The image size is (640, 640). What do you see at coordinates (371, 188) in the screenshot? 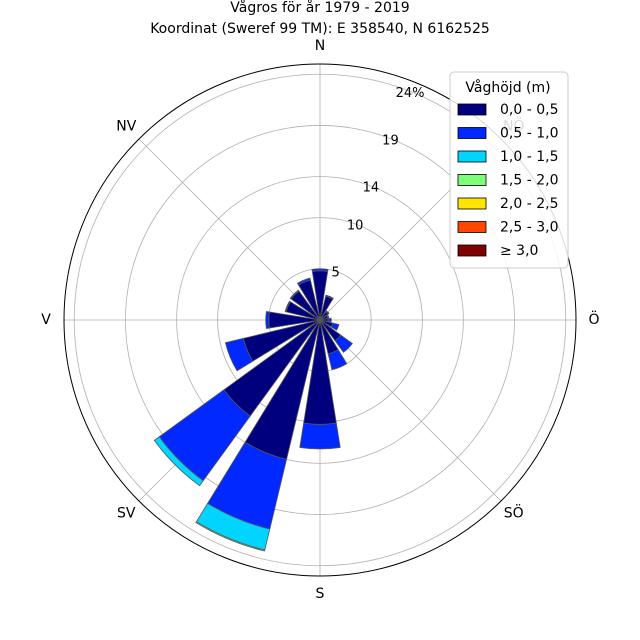
I see `radial-tick-2: 14` at bounding box center [371, 188].